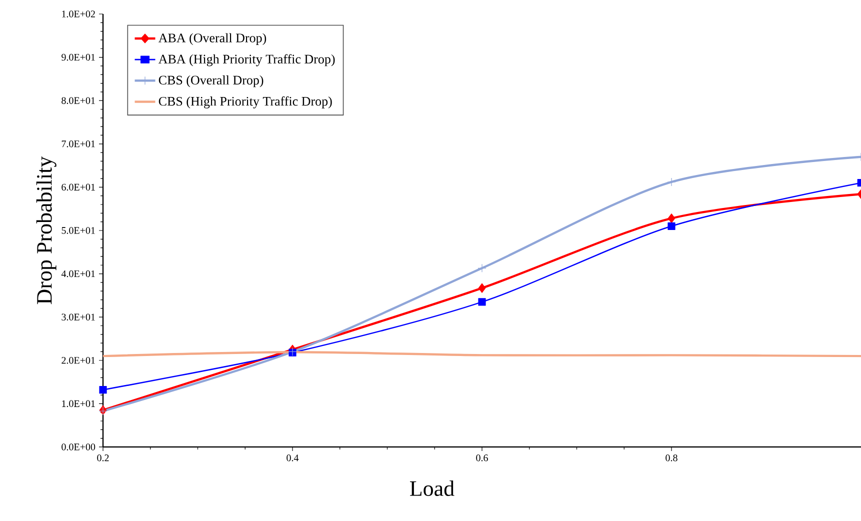  What do you see at coordinates (79, 447) in the screenshot?
I see `y-tick-label: 0.0E+00` at bounding box center [79, 447].